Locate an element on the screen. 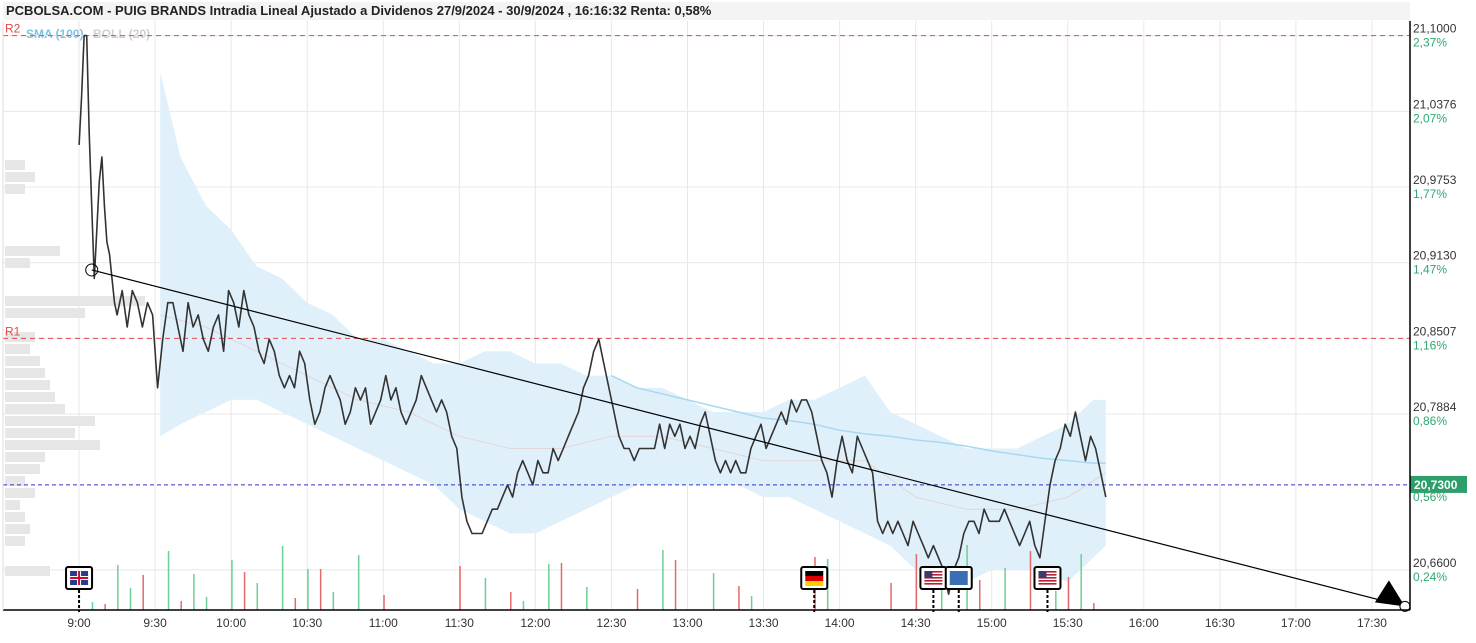  current-price-pct: 0,56% is located at coordinates (1430, 497).